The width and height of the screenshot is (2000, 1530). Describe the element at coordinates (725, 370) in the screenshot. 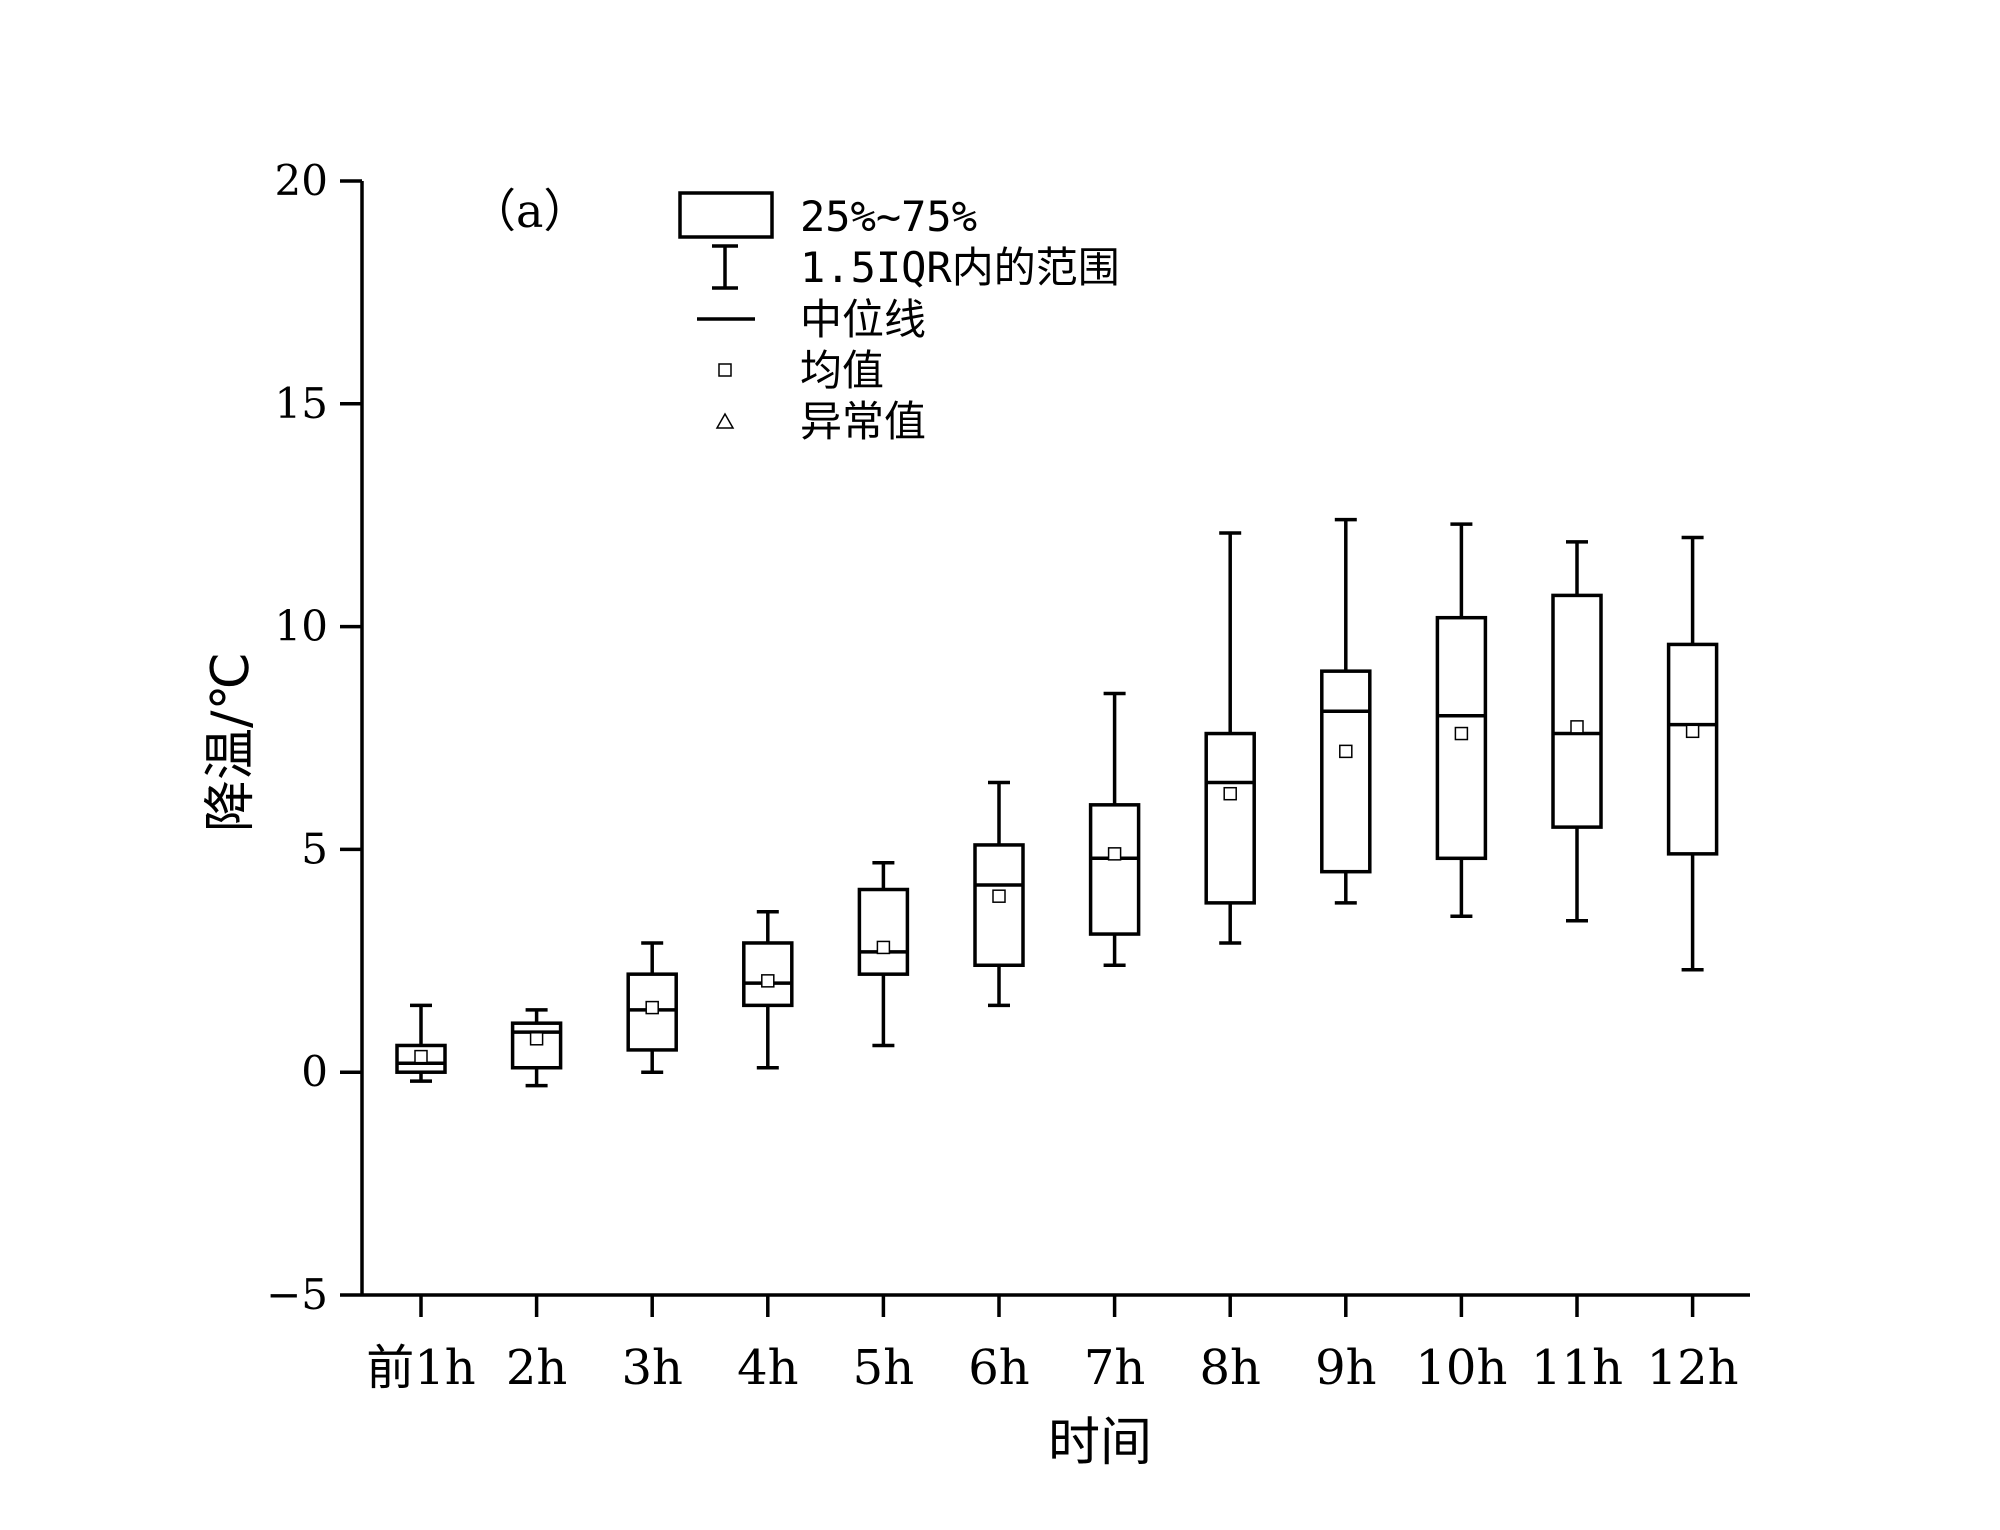

I see `legend-mean-marker` at that location.